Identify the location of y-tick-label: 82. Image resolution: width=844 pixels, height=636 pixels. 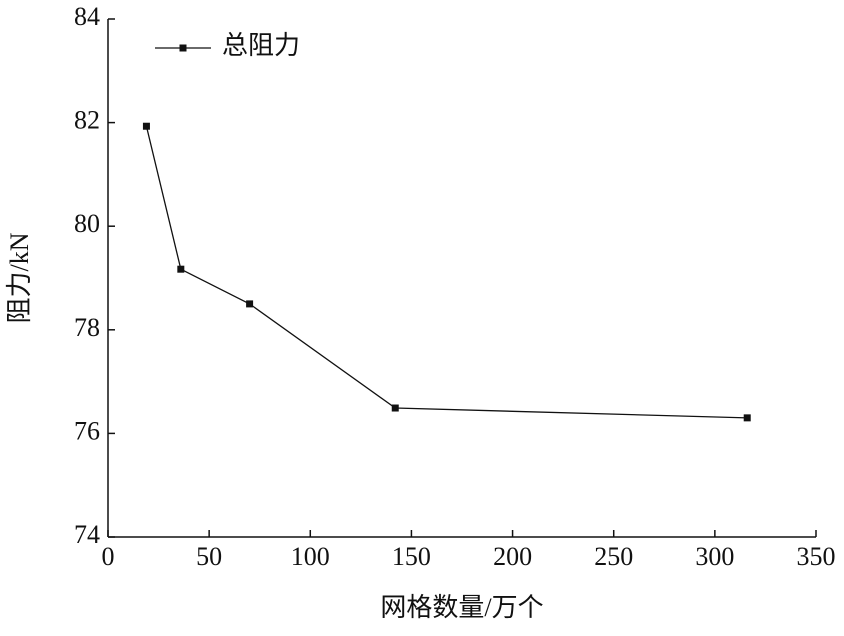
(87, 120).